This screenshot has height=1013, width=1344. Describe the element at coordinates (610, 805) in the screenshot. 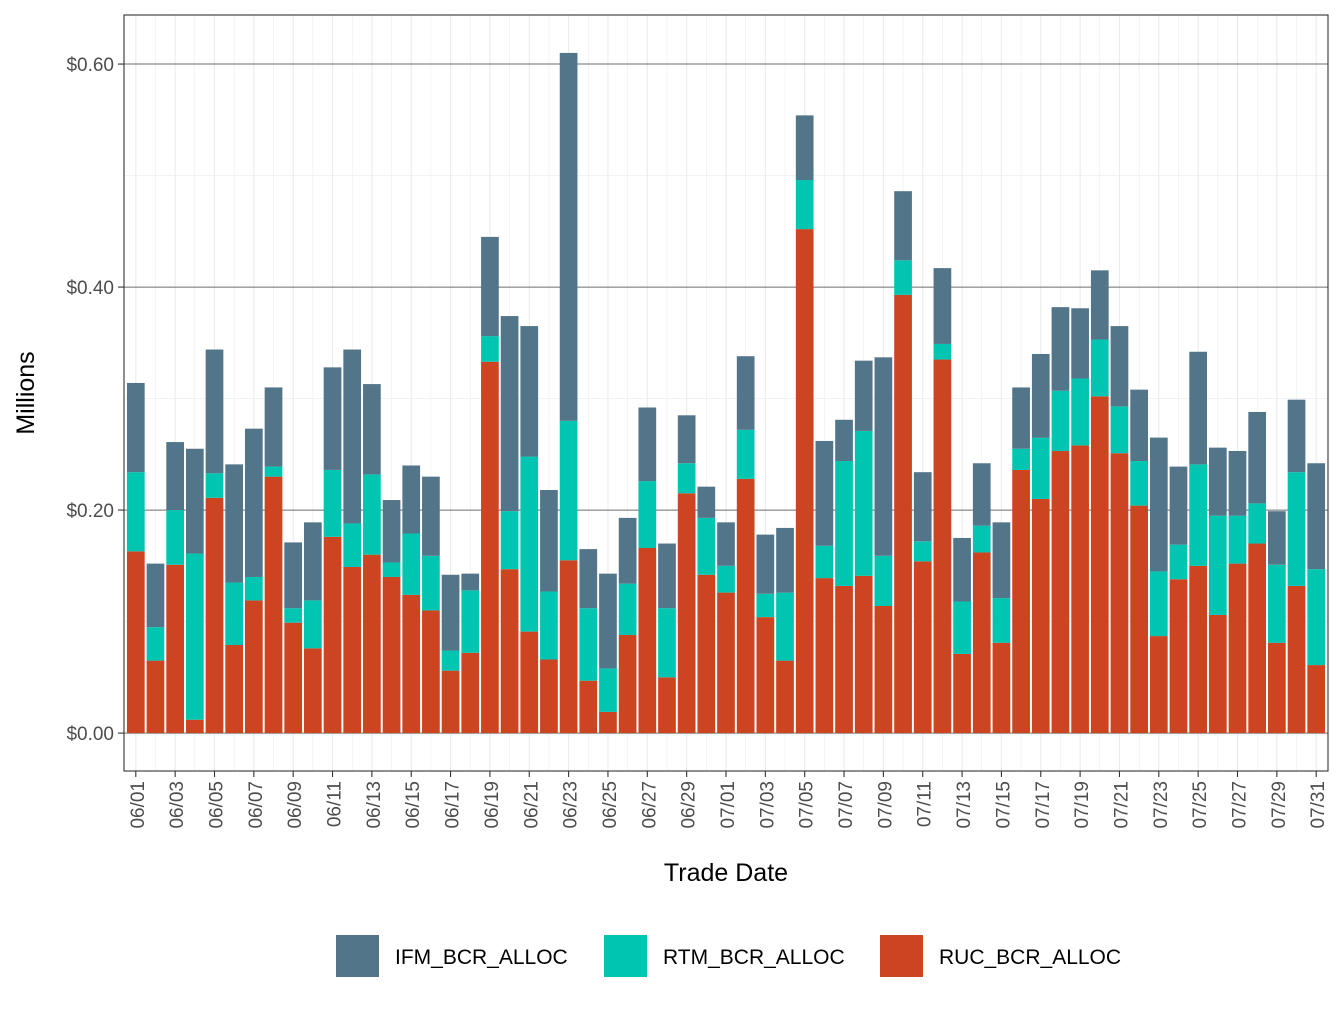

I see `x-tick-label: 06/25` at that location.